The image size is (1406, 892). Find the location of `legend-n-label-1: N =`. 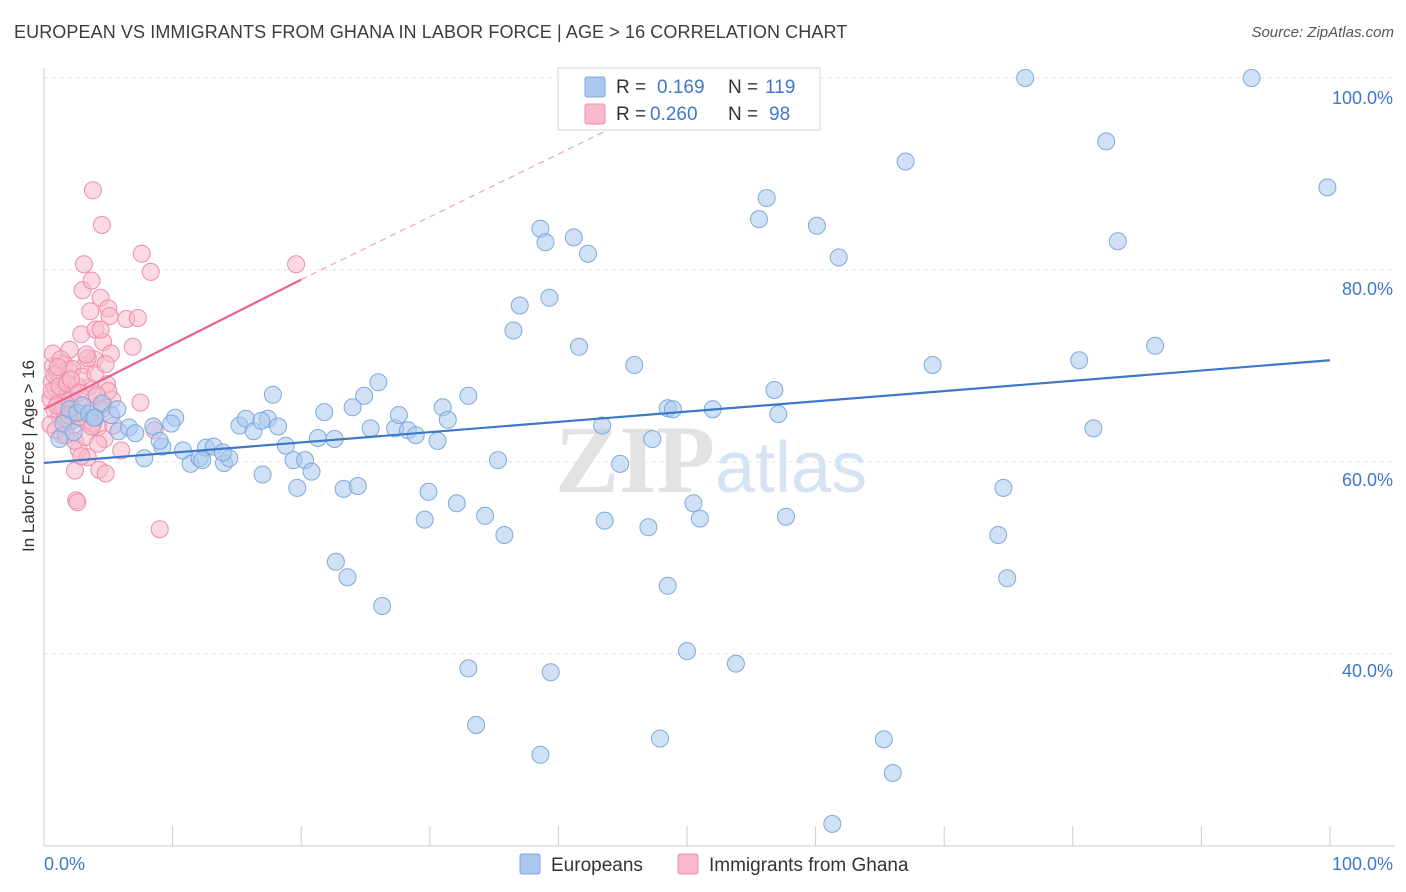

legend-n-label-1: N = is located at coordinates (743, 87).